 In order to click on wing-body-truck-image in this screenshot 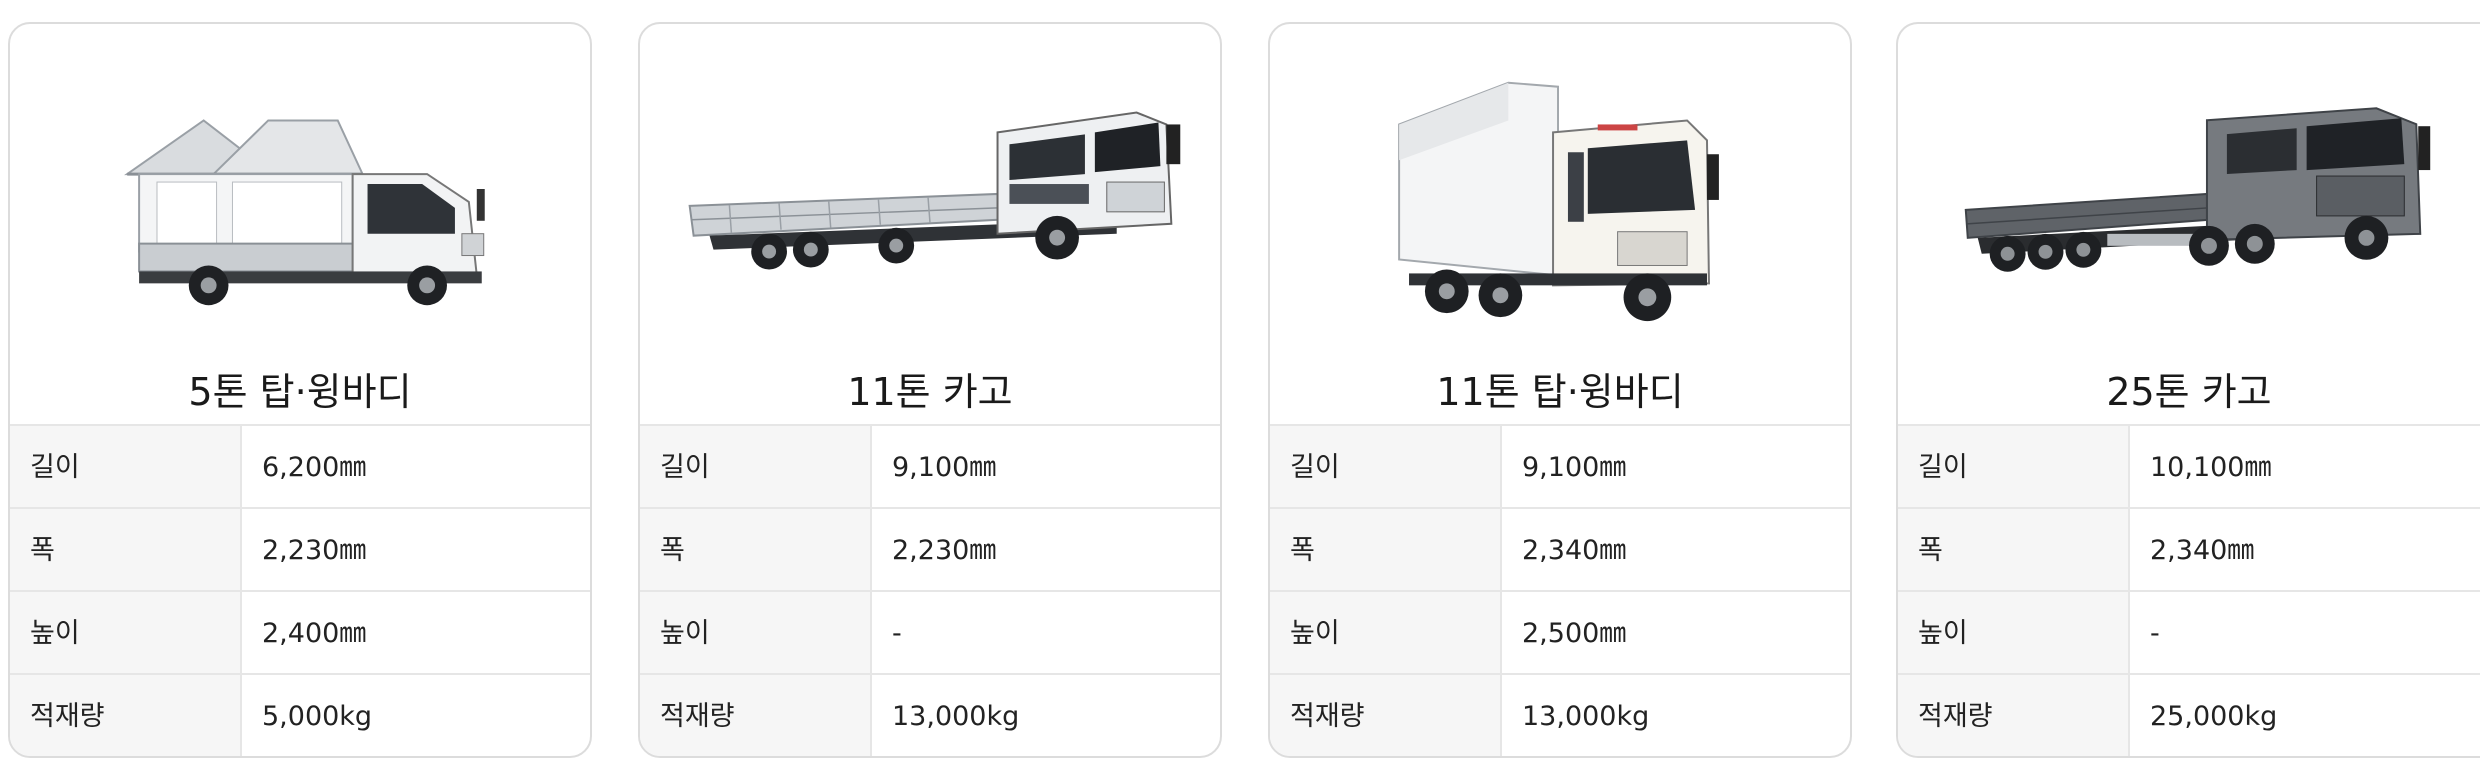, I will do `click(300, 189)`.